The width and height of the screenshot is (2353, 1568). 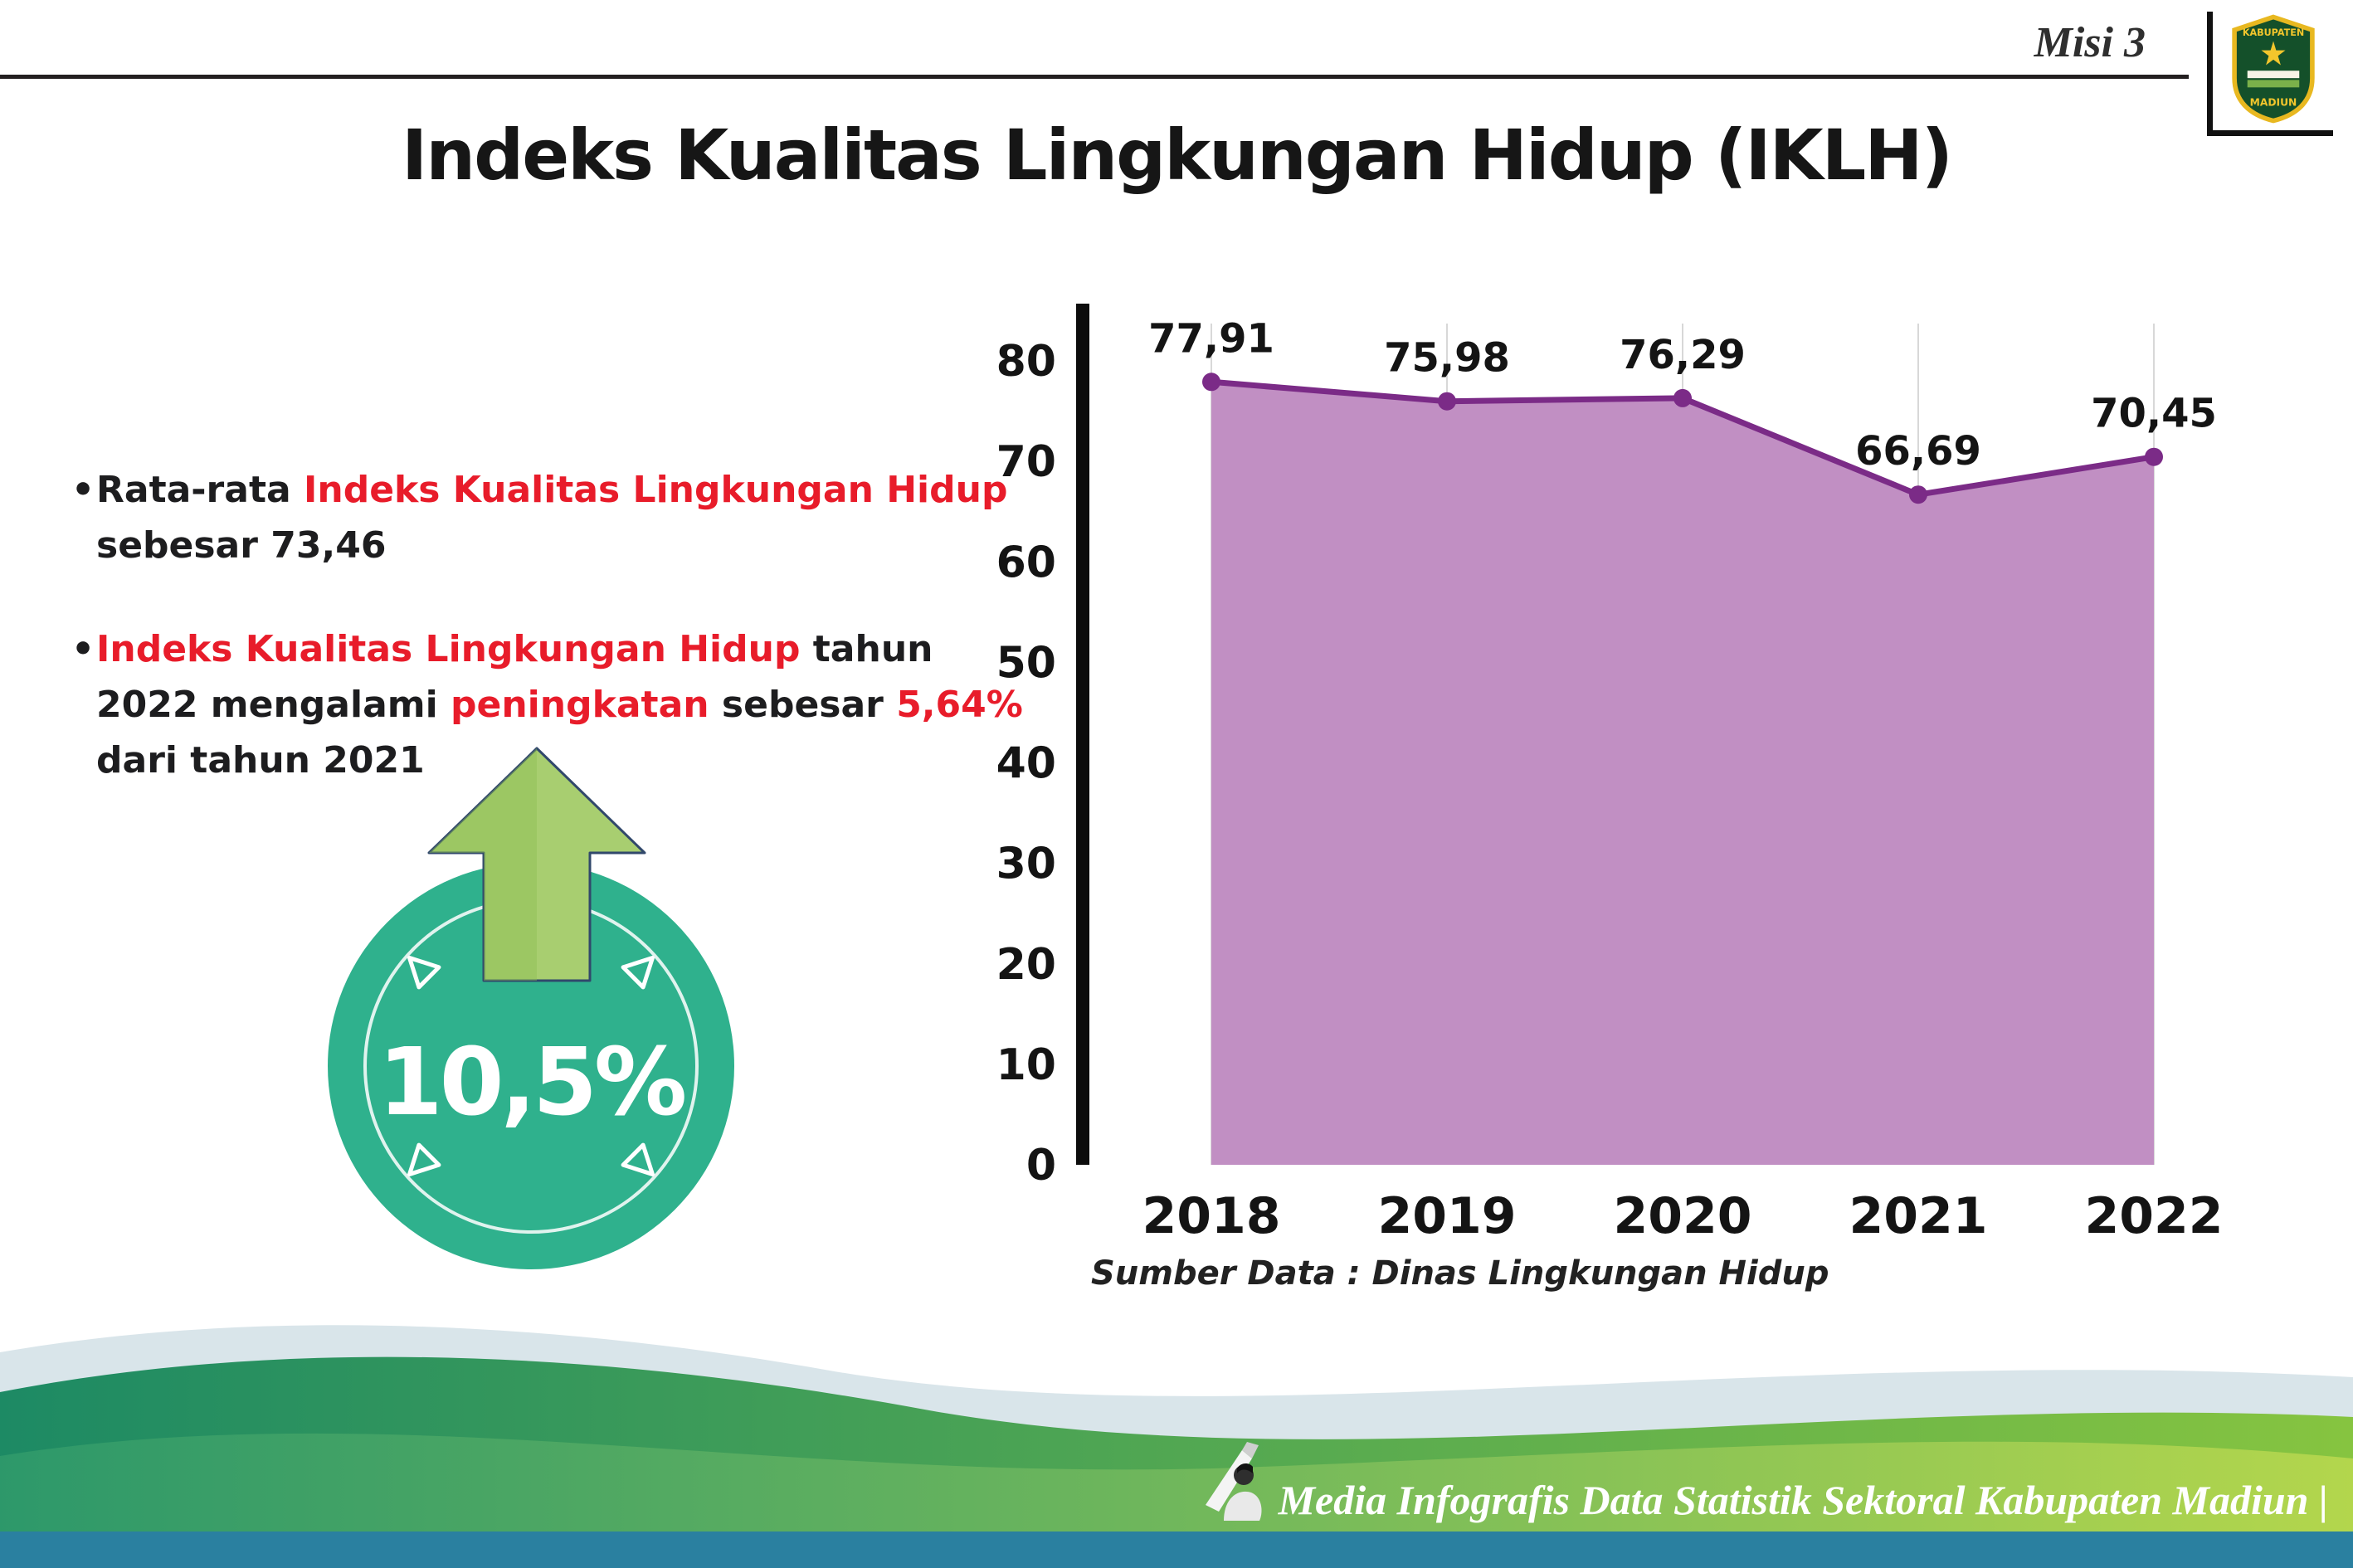 I want to click on plain-text: sebesar 73,46, so click(x=241, y=545).